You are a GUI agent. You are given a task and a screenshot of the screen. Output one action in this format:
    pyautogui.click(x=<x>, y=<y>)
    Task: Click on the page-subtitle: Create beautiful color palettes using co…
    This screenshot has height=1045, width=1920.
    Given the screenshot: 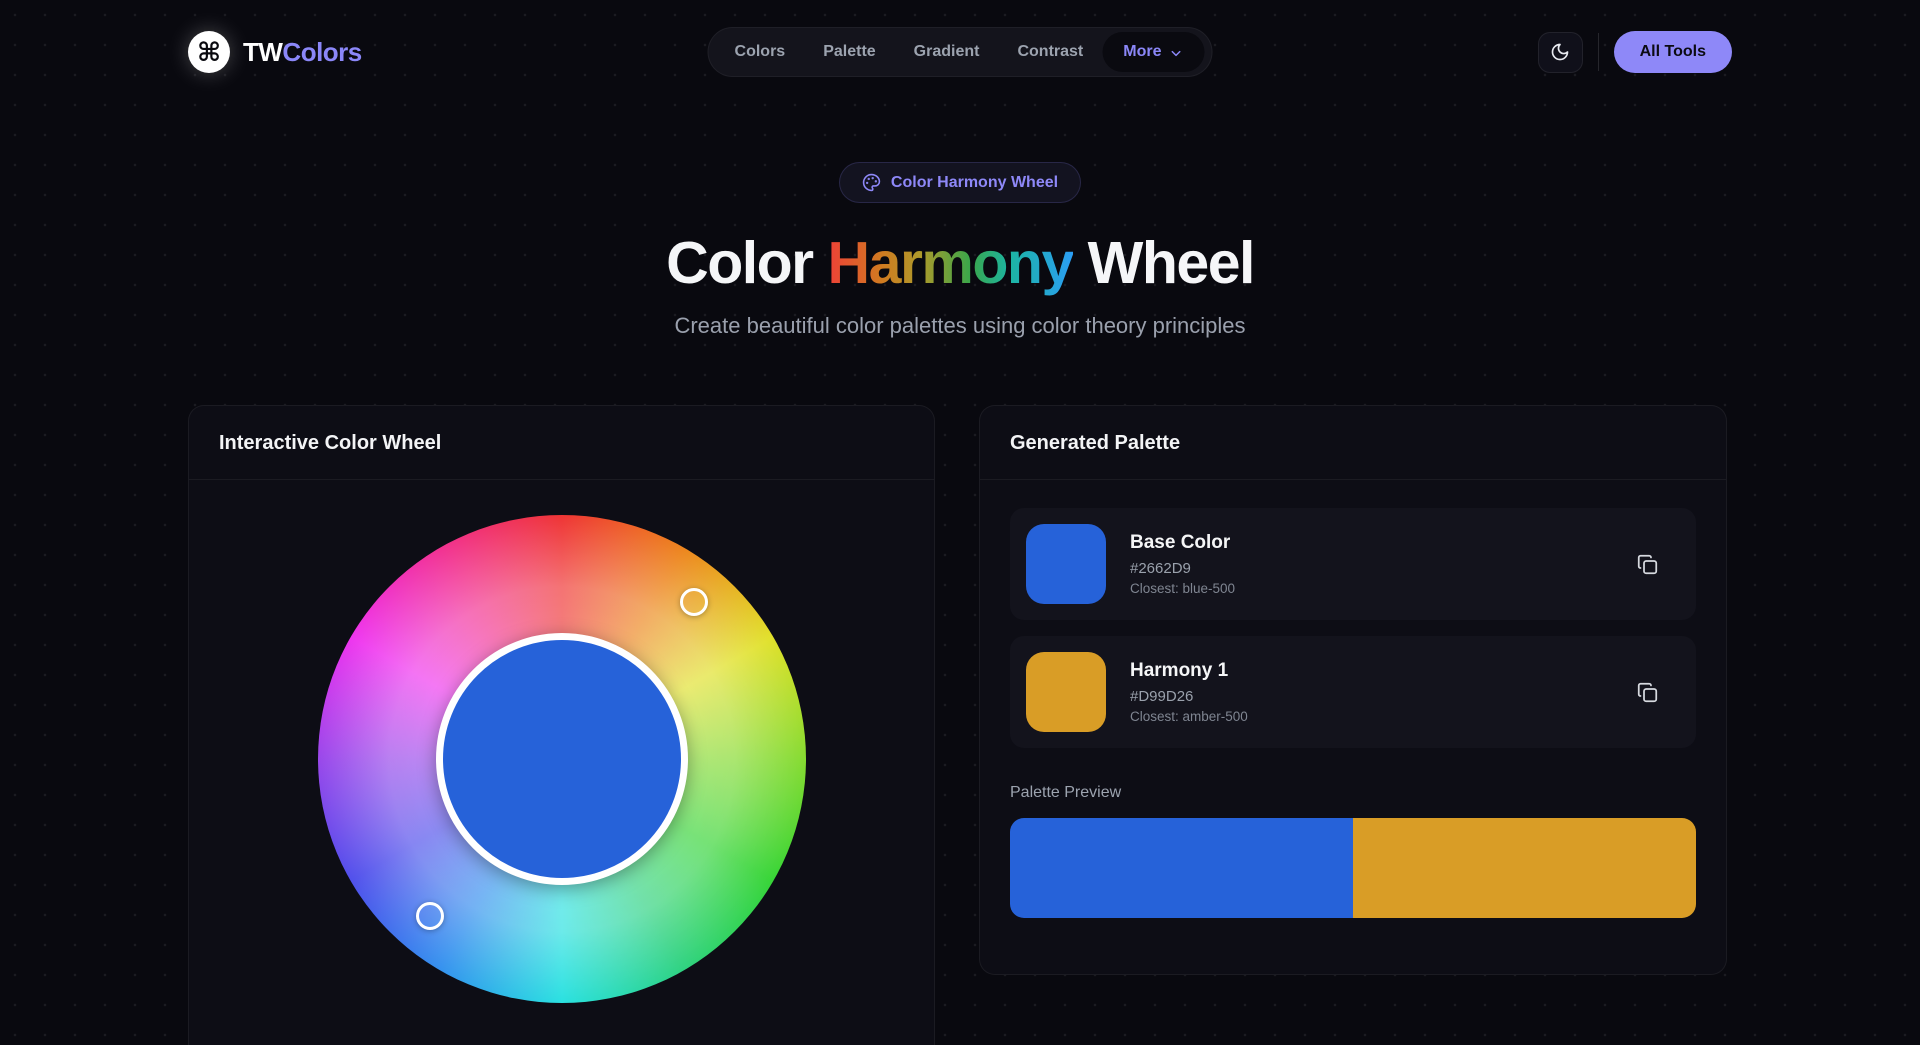 What is the action you would take?
    pyautogui.click(x=960, y=325)
    